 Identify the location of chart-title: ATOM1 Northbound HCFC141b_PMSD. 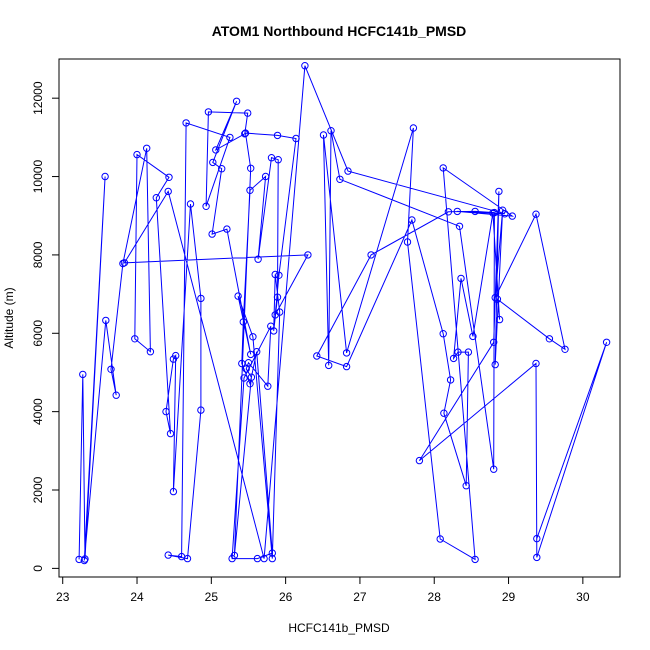
(339, 31).